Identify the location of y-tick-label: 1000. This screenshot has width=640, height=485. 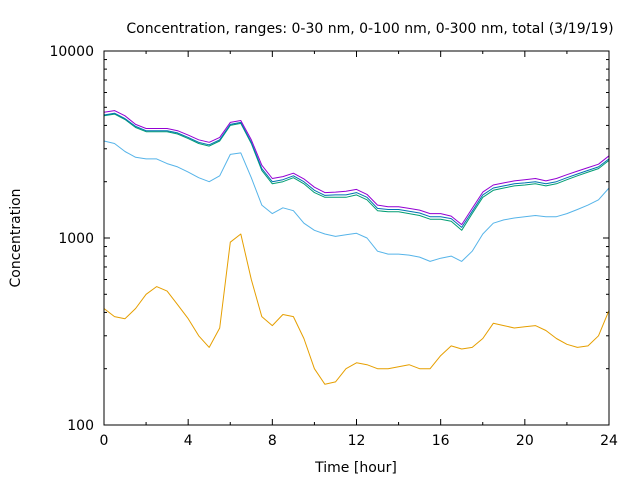
(76, 239).